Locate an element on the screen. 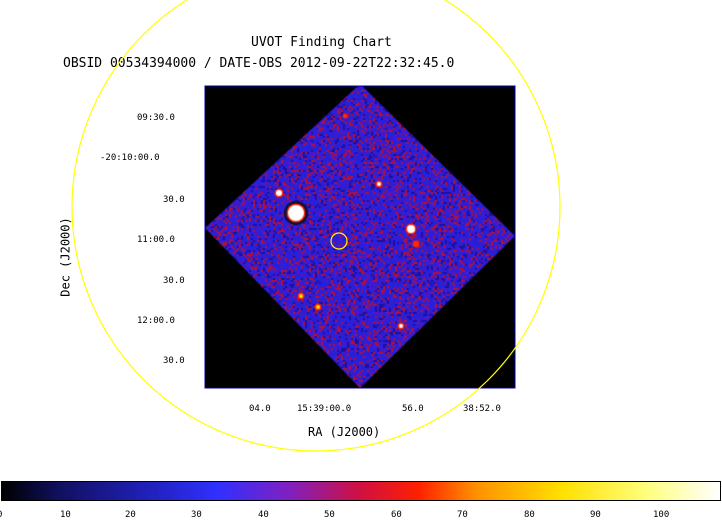  colorbar-tick-label: 80 is located at coordinates (529, 515).